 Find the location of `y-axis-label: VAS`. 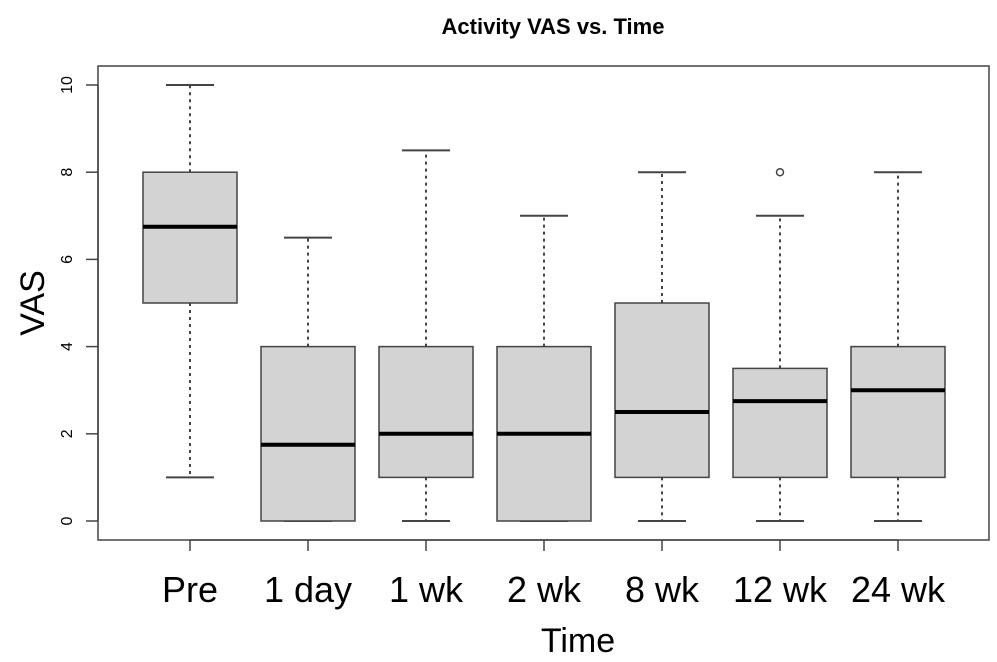

y-axis-label: VAS is located at coordinates (33, 303).